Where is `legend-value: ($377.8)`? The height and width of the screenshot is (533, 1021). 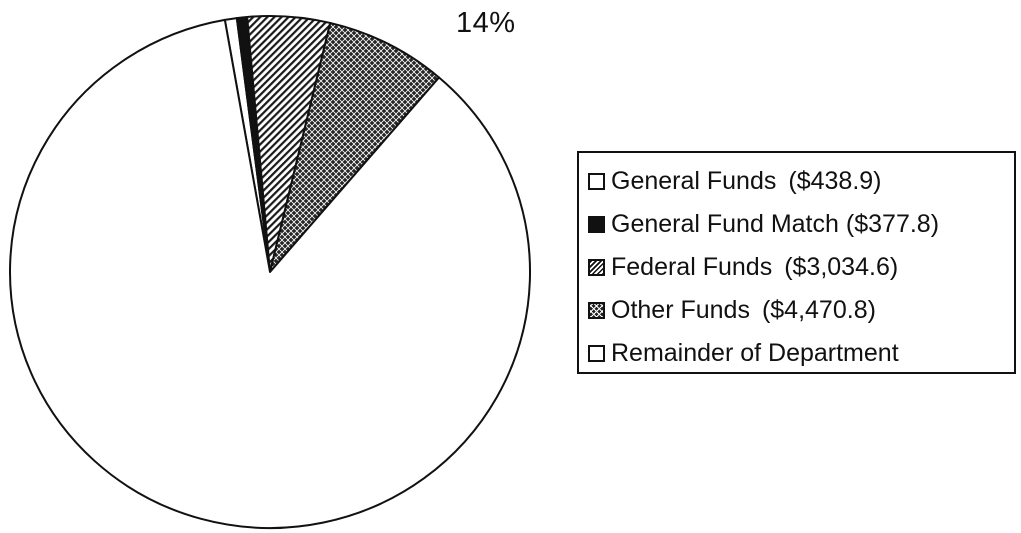 legend-value: ($377.8) is located at coordinates (892, 224).